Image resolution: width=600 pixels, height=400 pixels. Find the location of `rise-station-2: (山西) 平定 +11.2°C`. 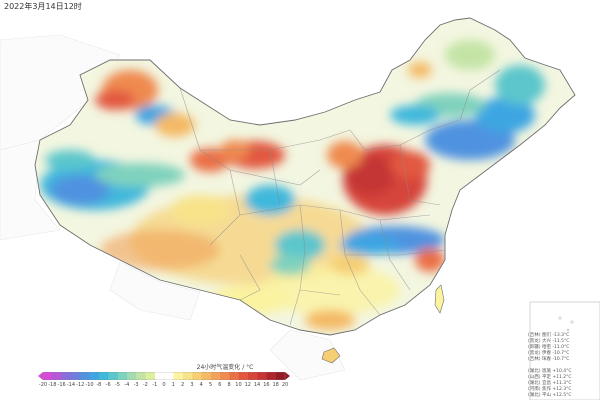

rise-station-2: (山西) 平定 +11.2°C is located at coordinates (550, 377).